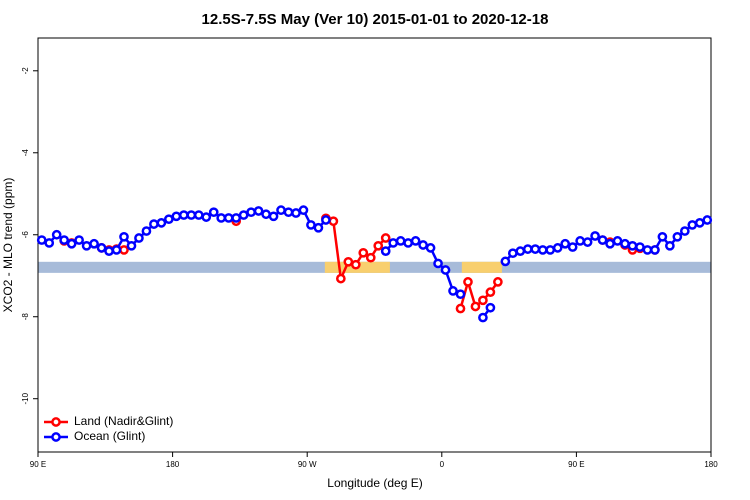  I want to click on x-tick-label: 0, so click(442, 464).